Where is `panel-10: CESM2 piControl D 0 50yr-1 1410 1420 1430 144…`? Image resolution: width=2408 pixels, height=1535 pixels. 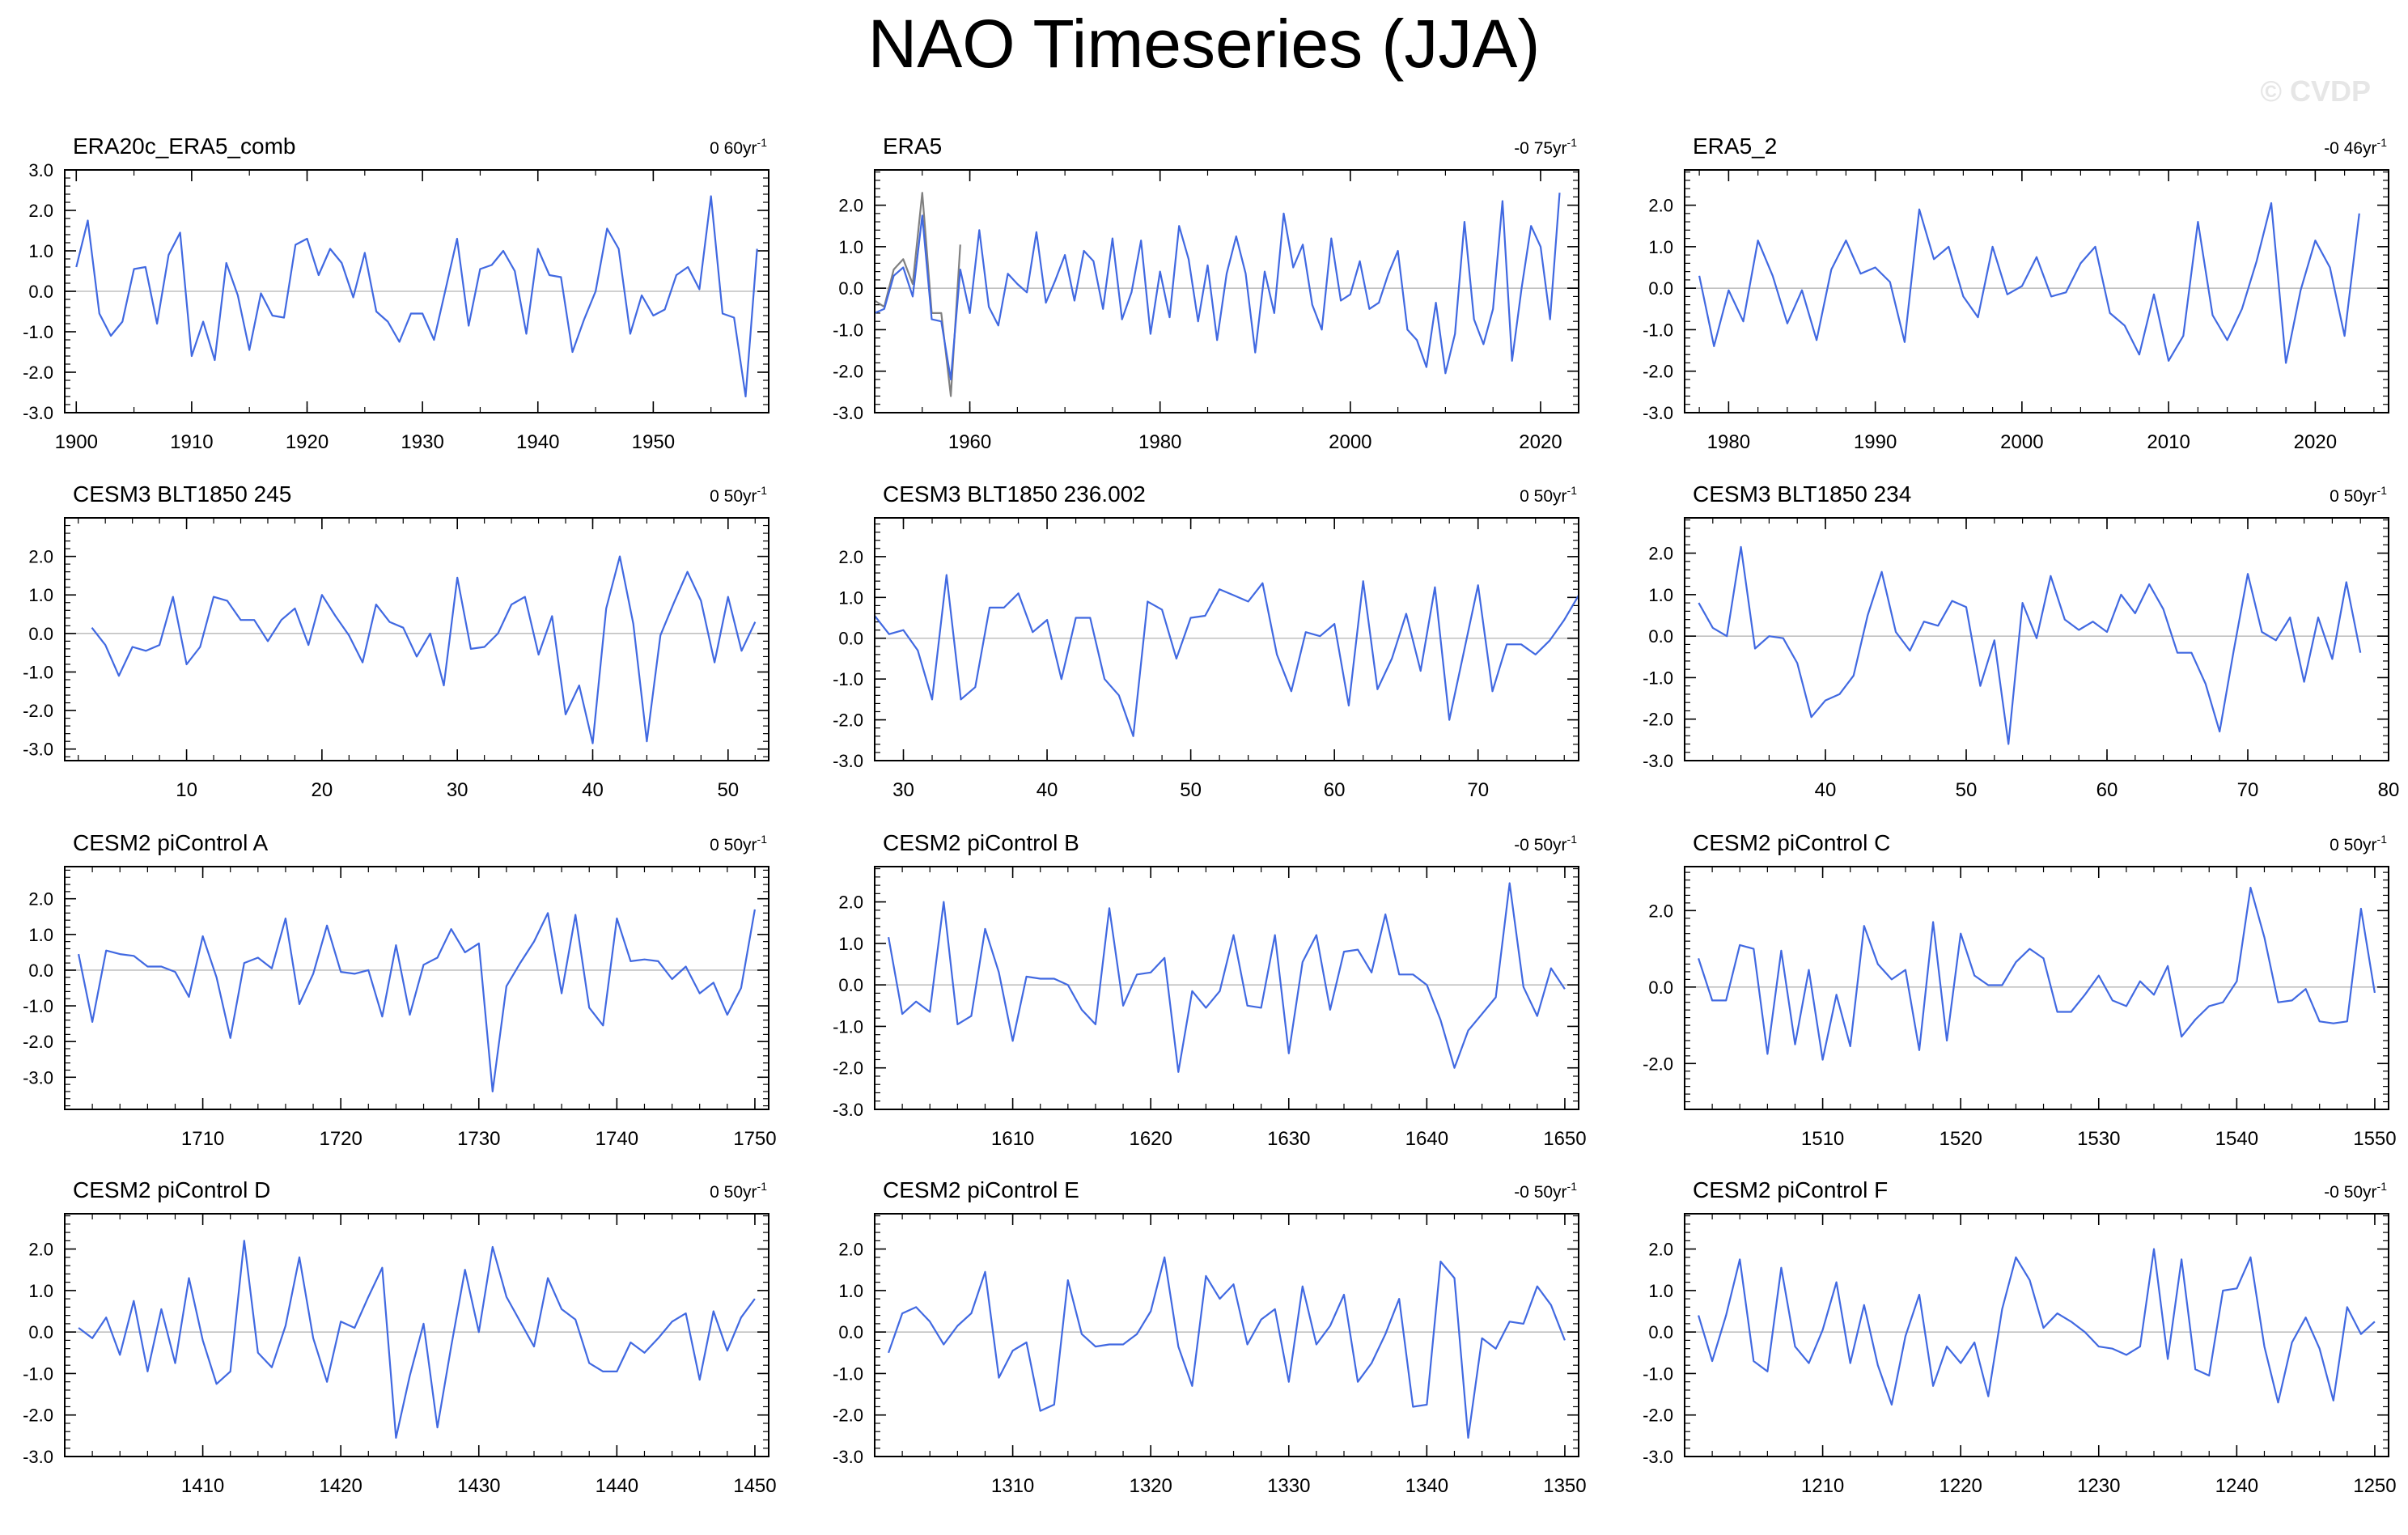 panel-10: CESM2 piControl D 0 50yr-1 1410 1420 1430 144… is located at coordinates (400, 1337).